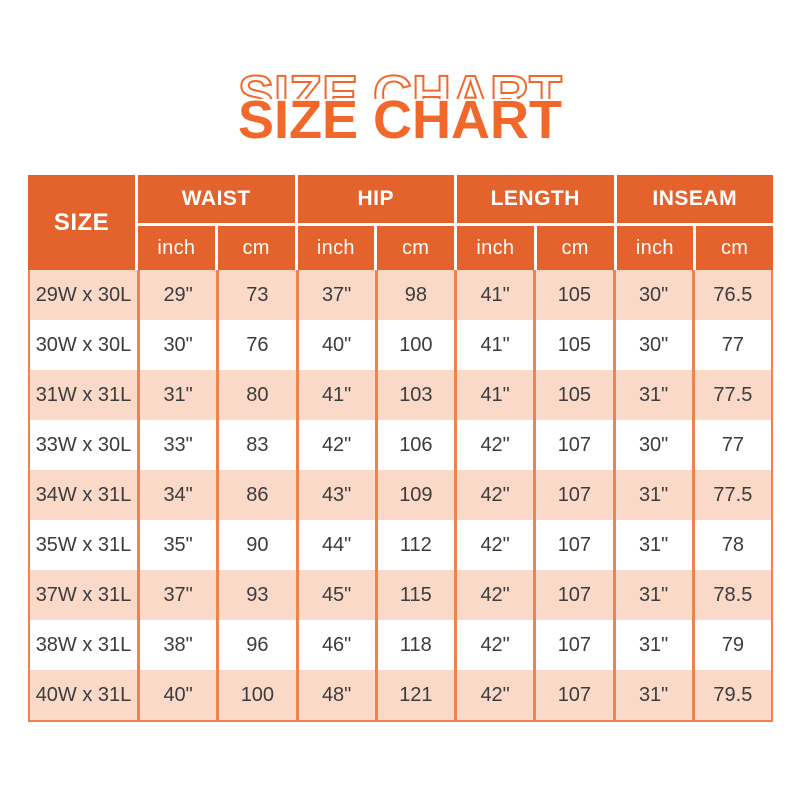 This screenshot has height=800, width=800. Describe the element at coordinates (400, 83) in the screenshot. I see `title-echo-outline: SIZE CHART` at that location.